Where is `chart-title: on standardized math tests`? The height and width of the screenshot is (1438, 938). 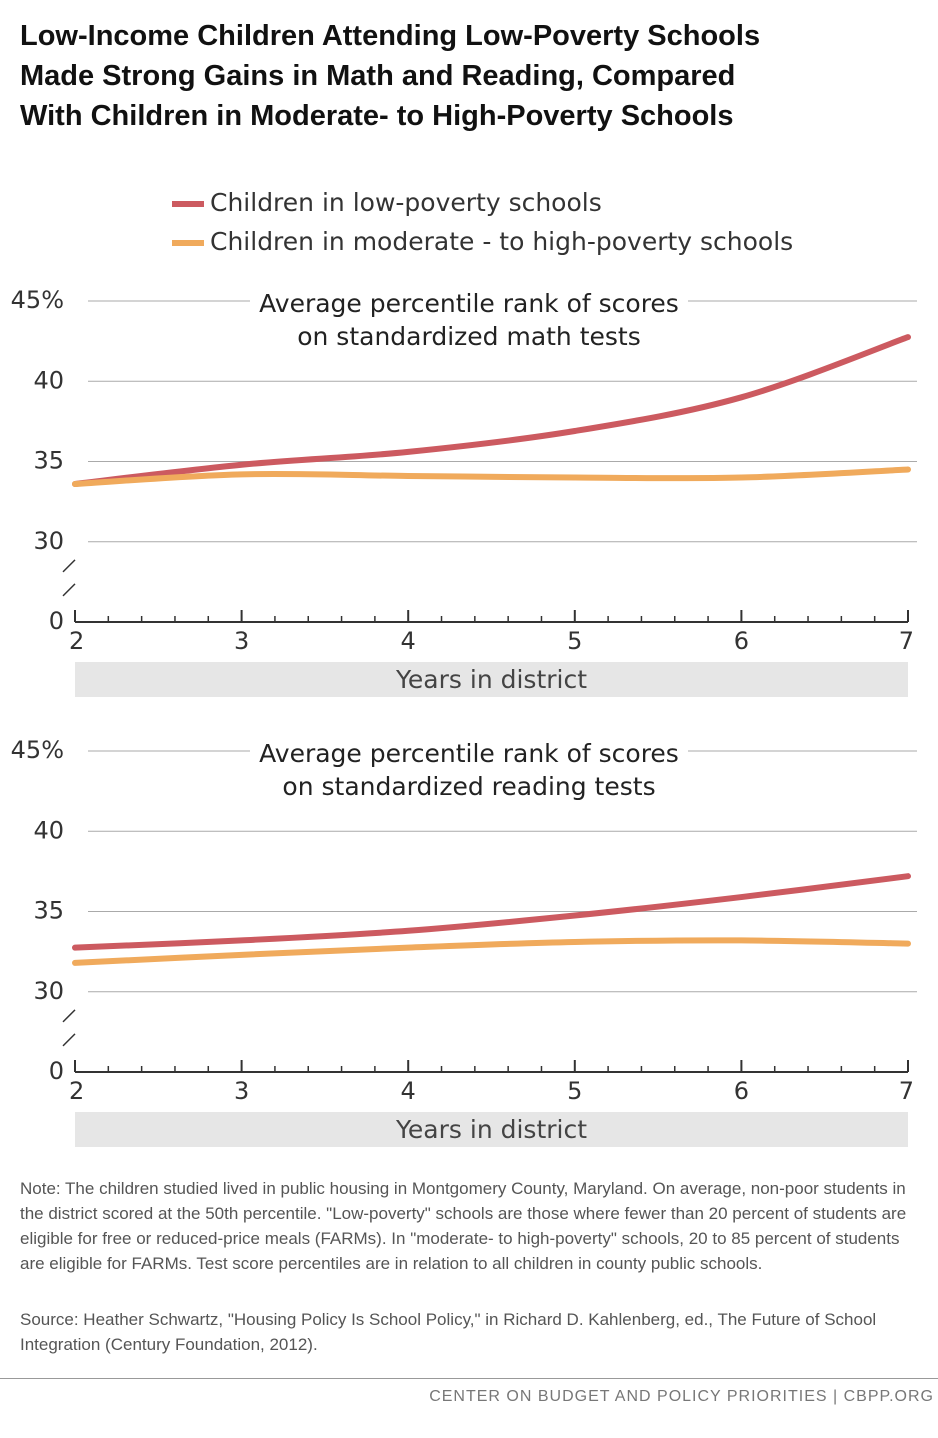
chart-title: on standardized math tests is located at coordinates (469, 336).